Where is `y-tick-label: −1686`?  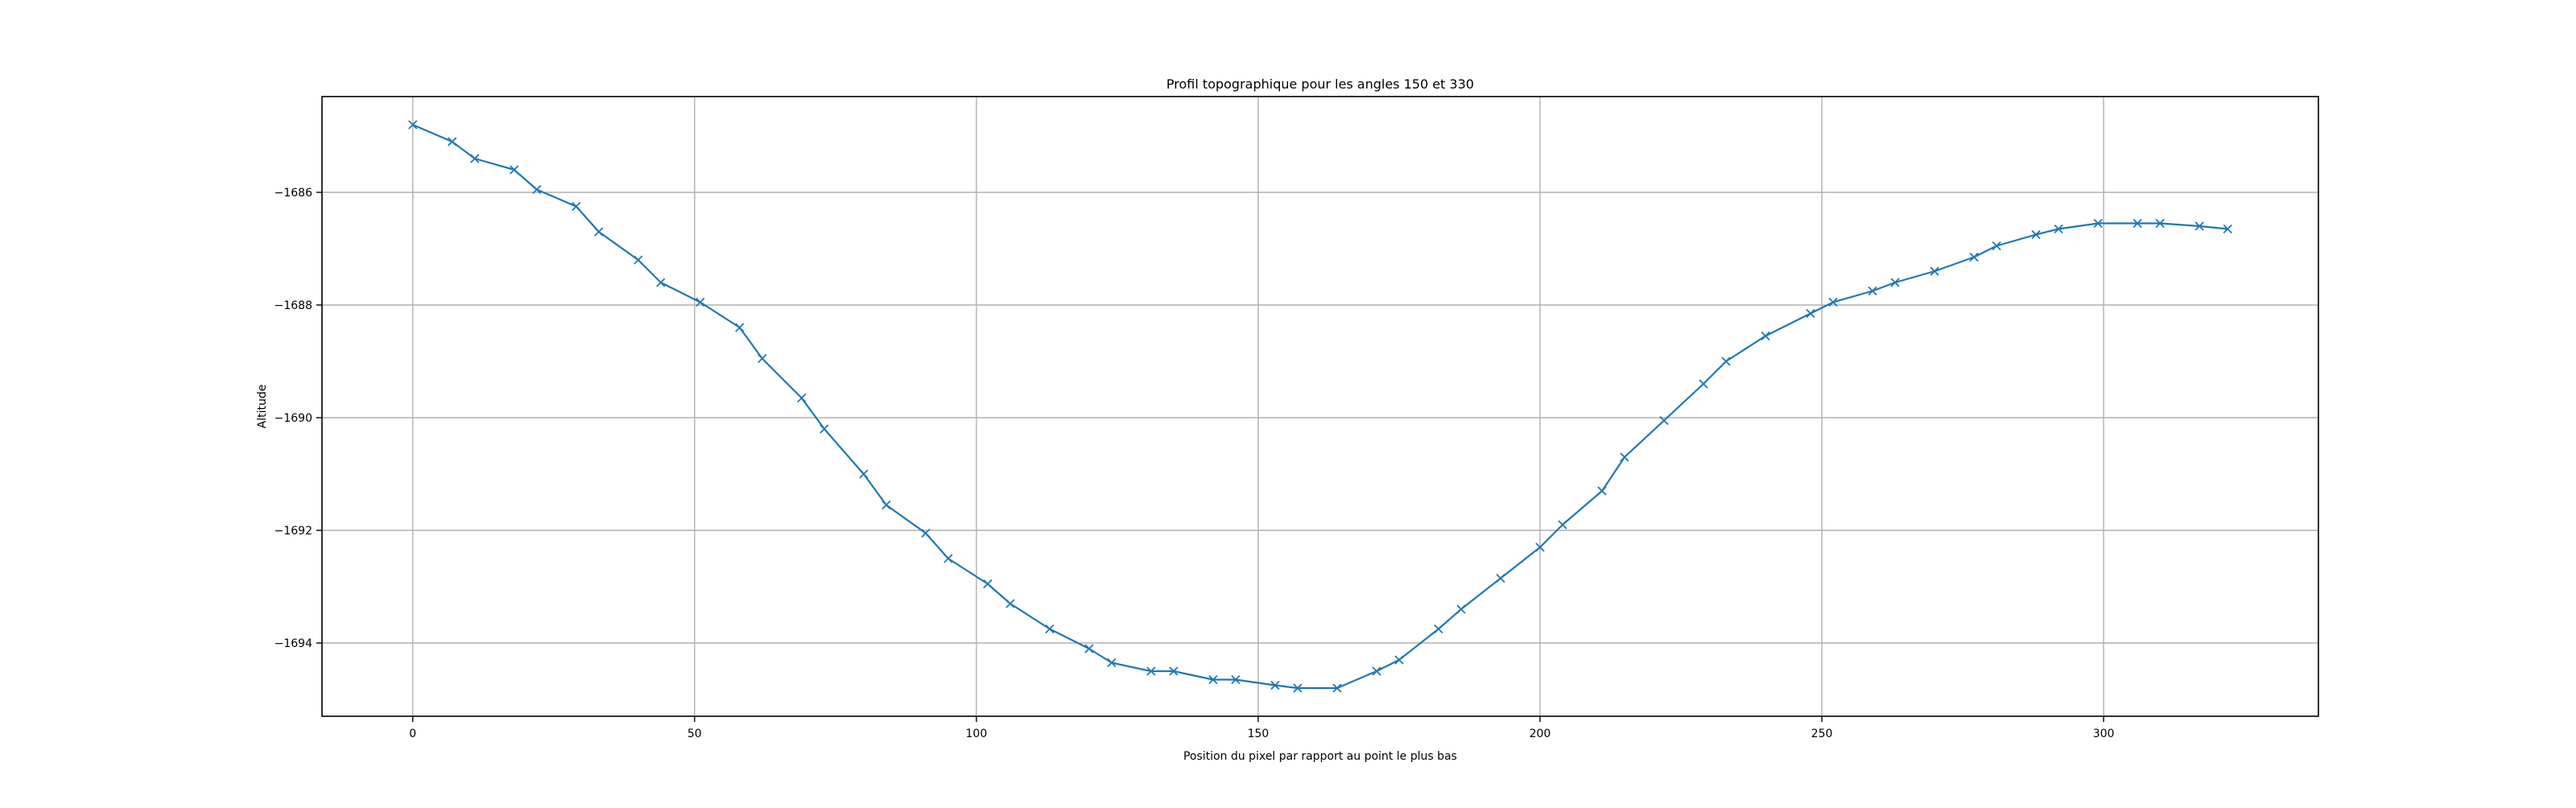 y-tick-label: −1686 is located at coordinates (293, 193).